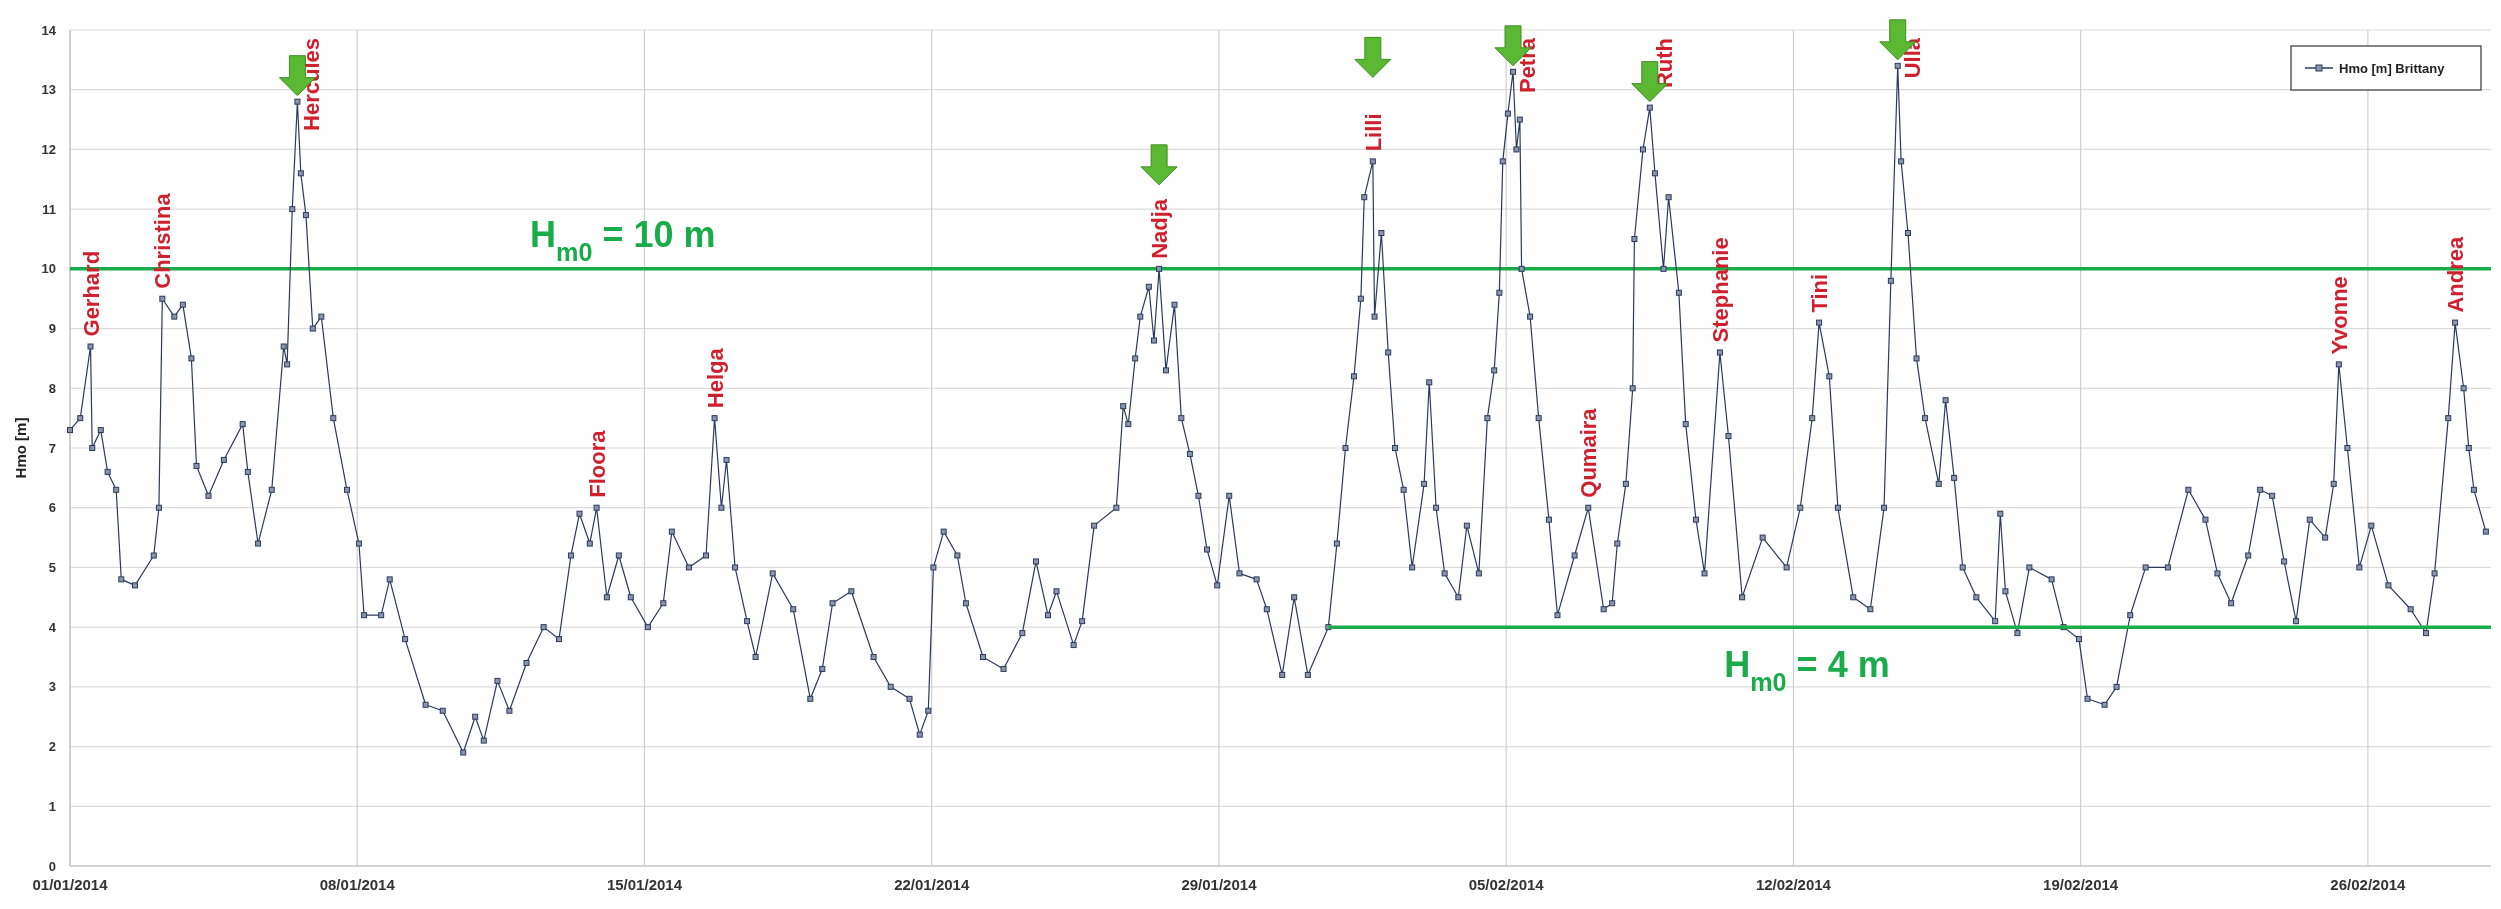 This screenshot has width=2501, height=909. What do you see at coordinates (644, 884) in the screenshot?
I see `x-tick-label: 15/01/2014` at bounding box center [644, 884].